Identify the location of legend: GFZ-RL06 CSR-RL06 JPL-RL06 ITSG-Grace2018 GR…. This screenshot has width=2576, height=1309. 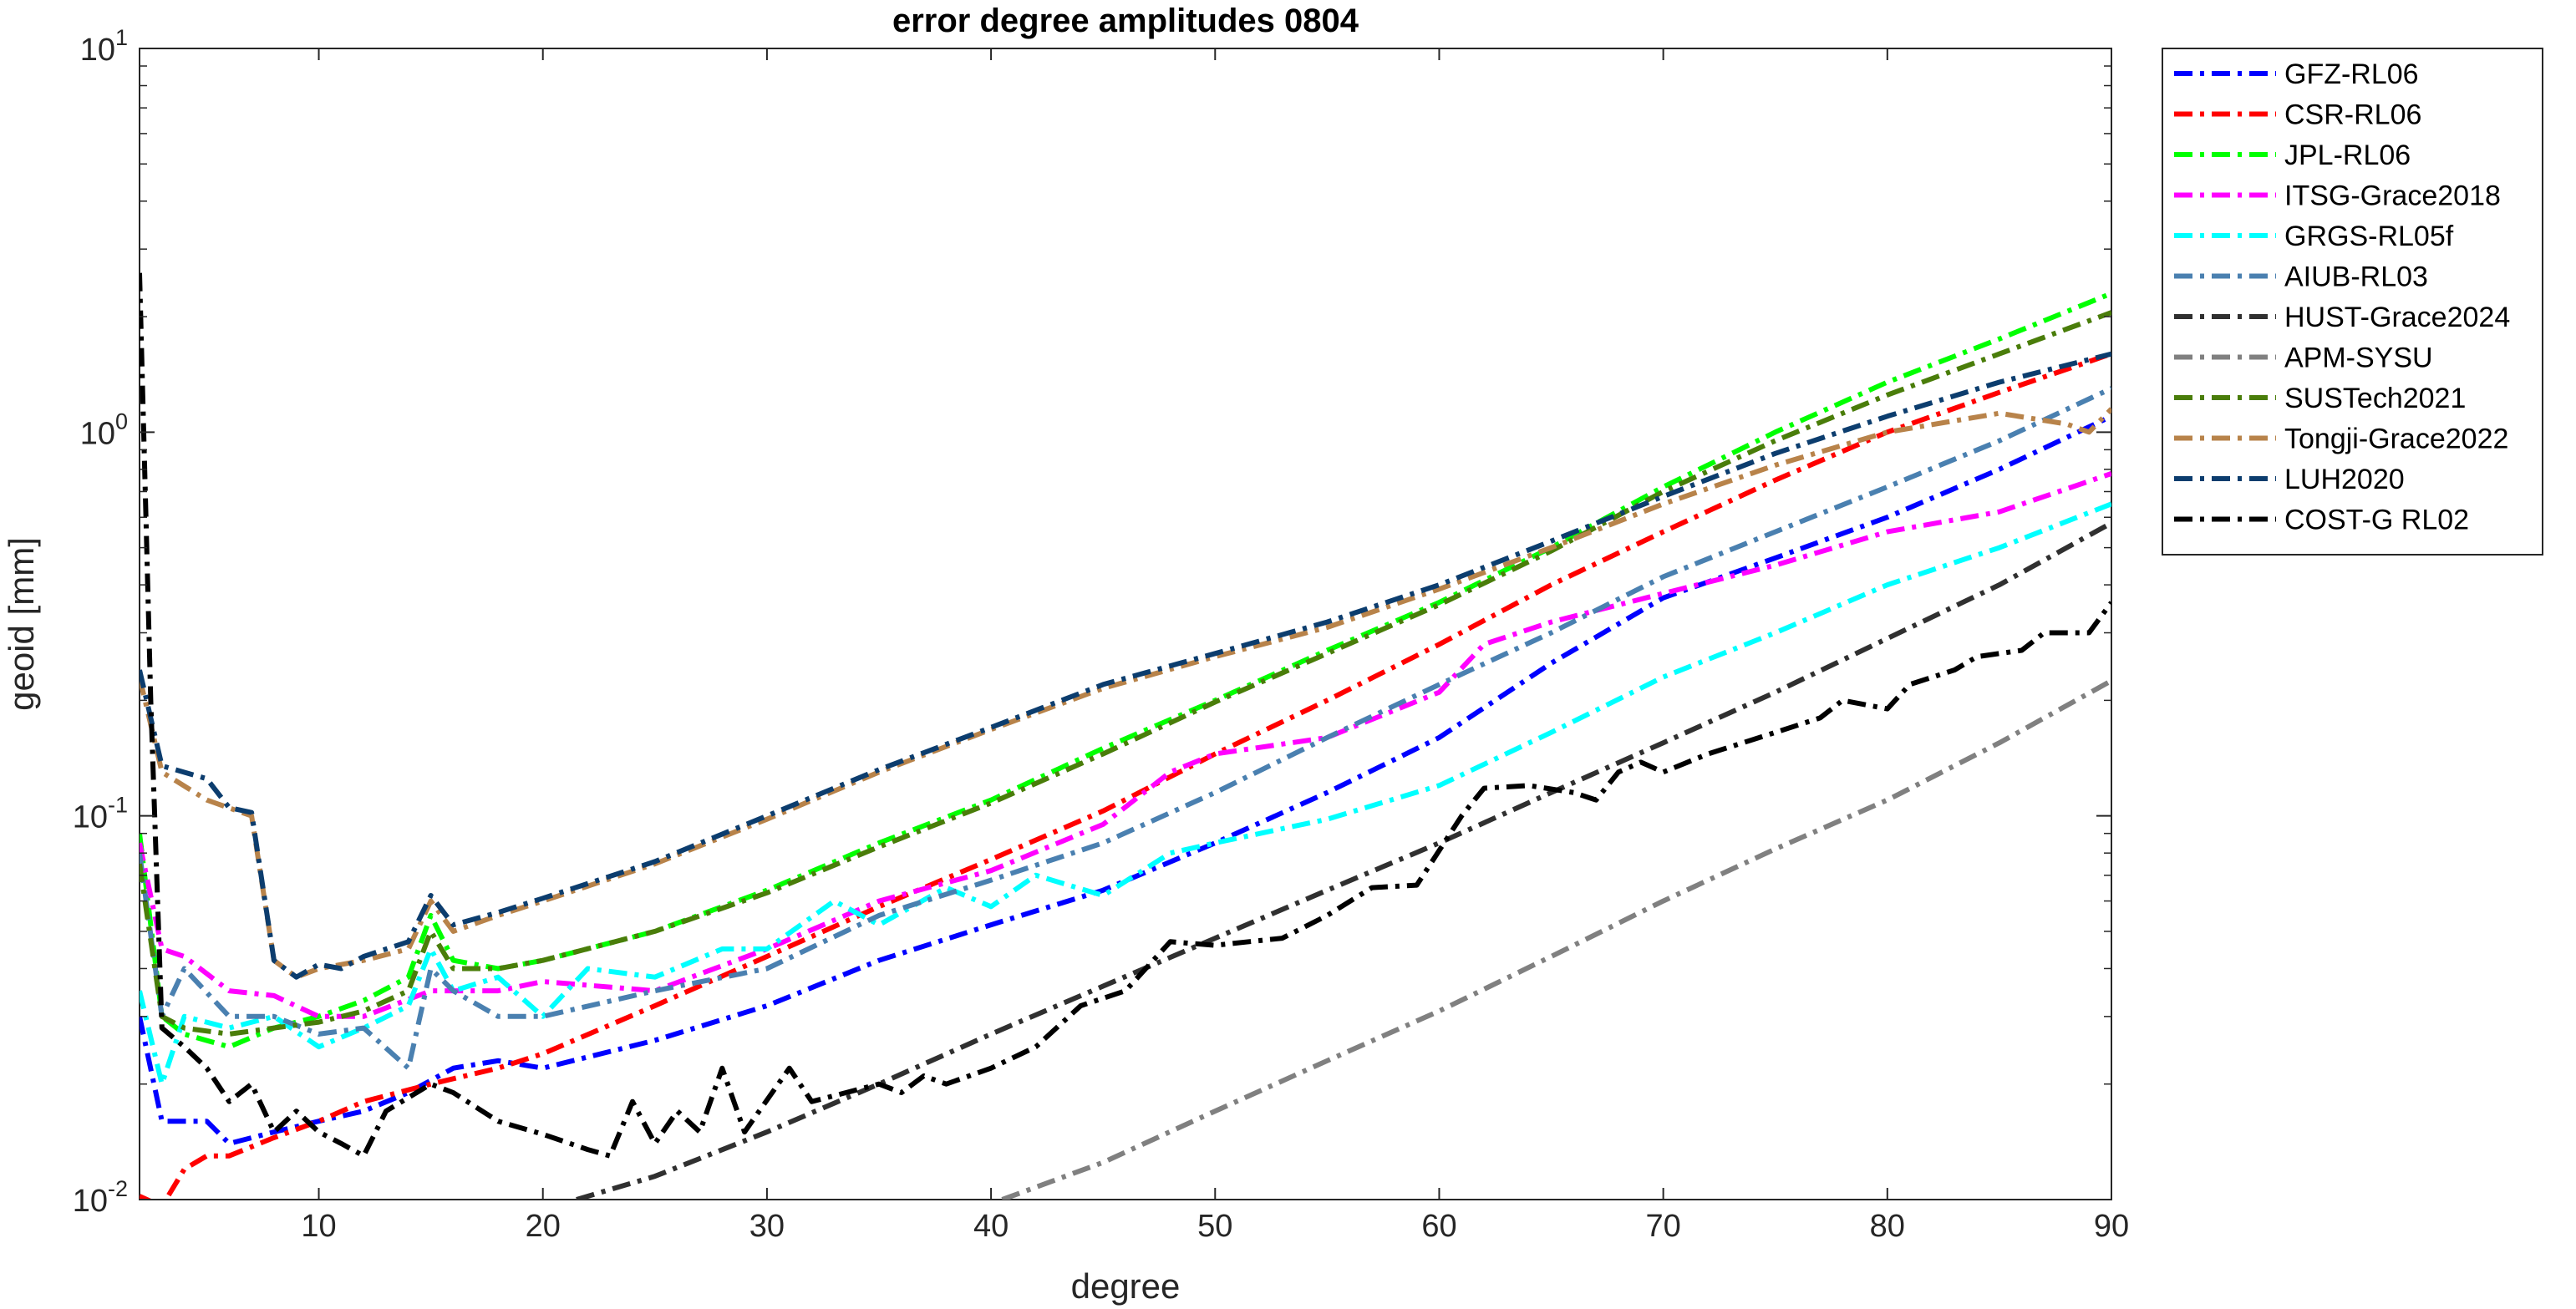
(2352, 302).